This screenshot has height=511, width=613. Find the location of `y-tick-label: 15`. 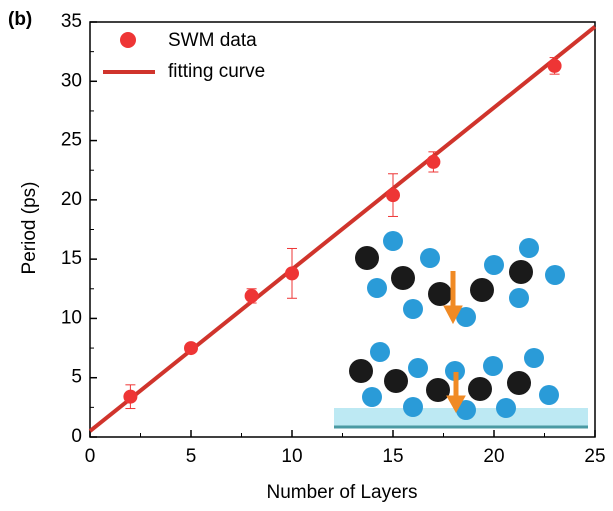

y-tick-label: 15 is located at coordinates (71, 258).